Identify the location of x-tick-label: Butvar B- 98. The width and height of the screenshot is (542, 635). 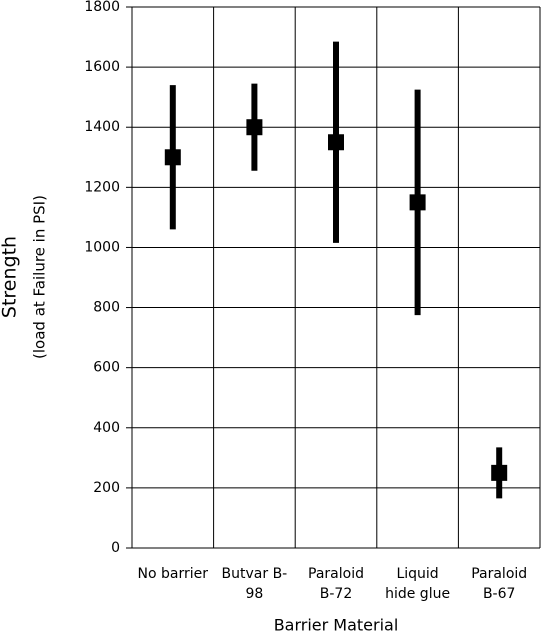
(254, 584).